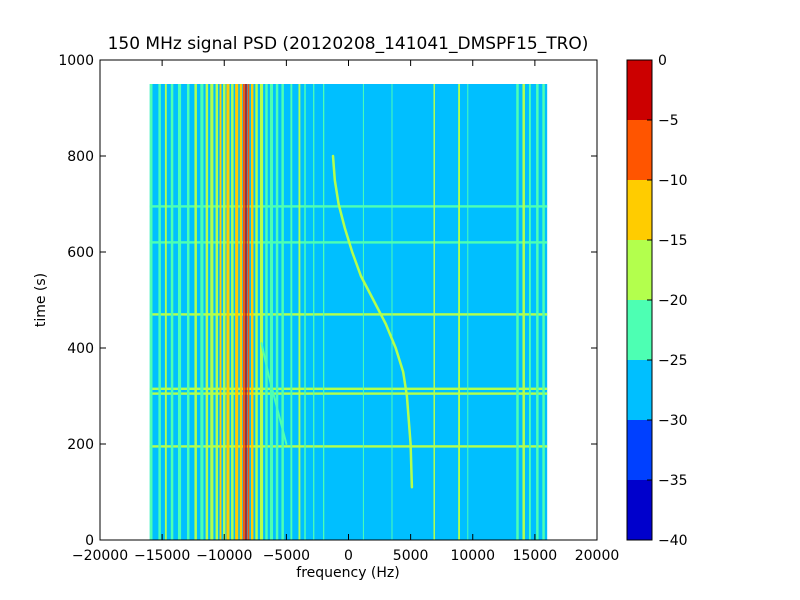 The image size is (800, 600). I want to click on y-tick-label: 400, so click(80, 349).